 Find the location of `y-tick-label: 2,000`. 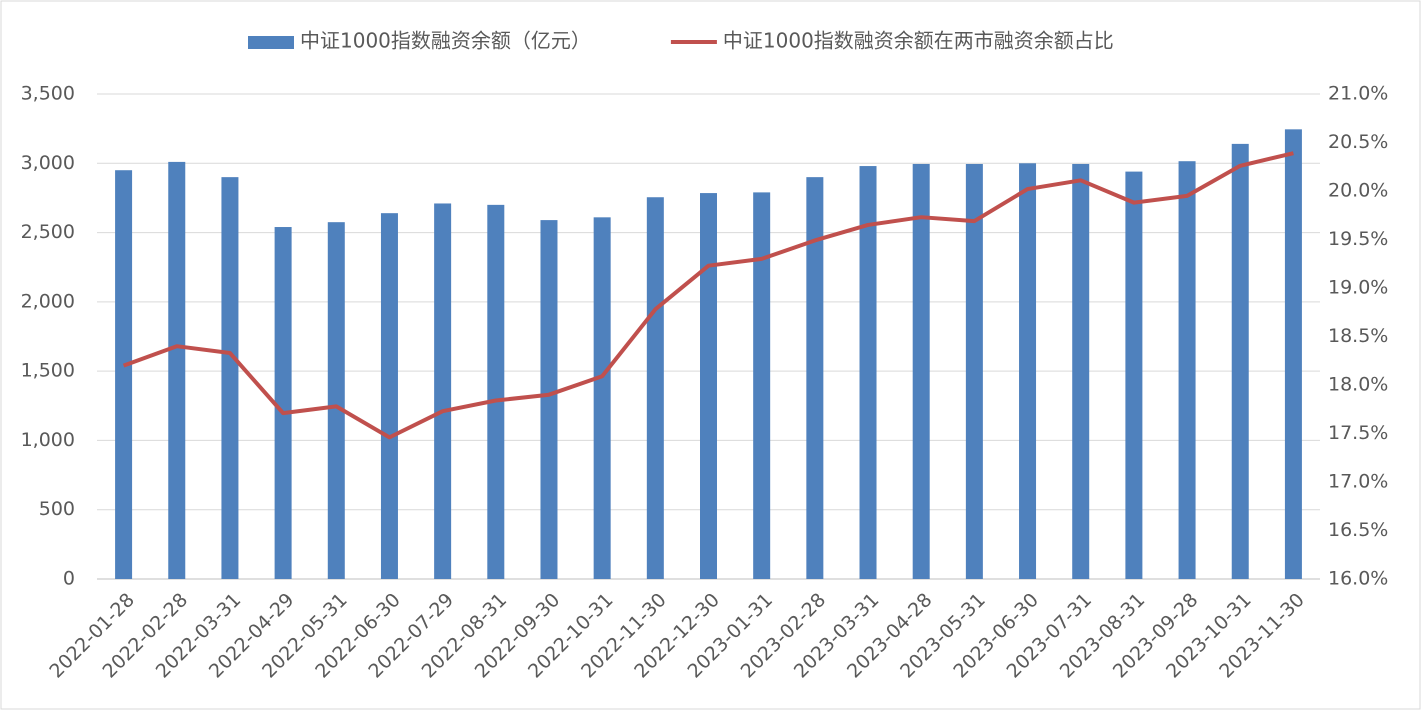

y-tick-label: 2,000 is located at coordinates (48, 301).